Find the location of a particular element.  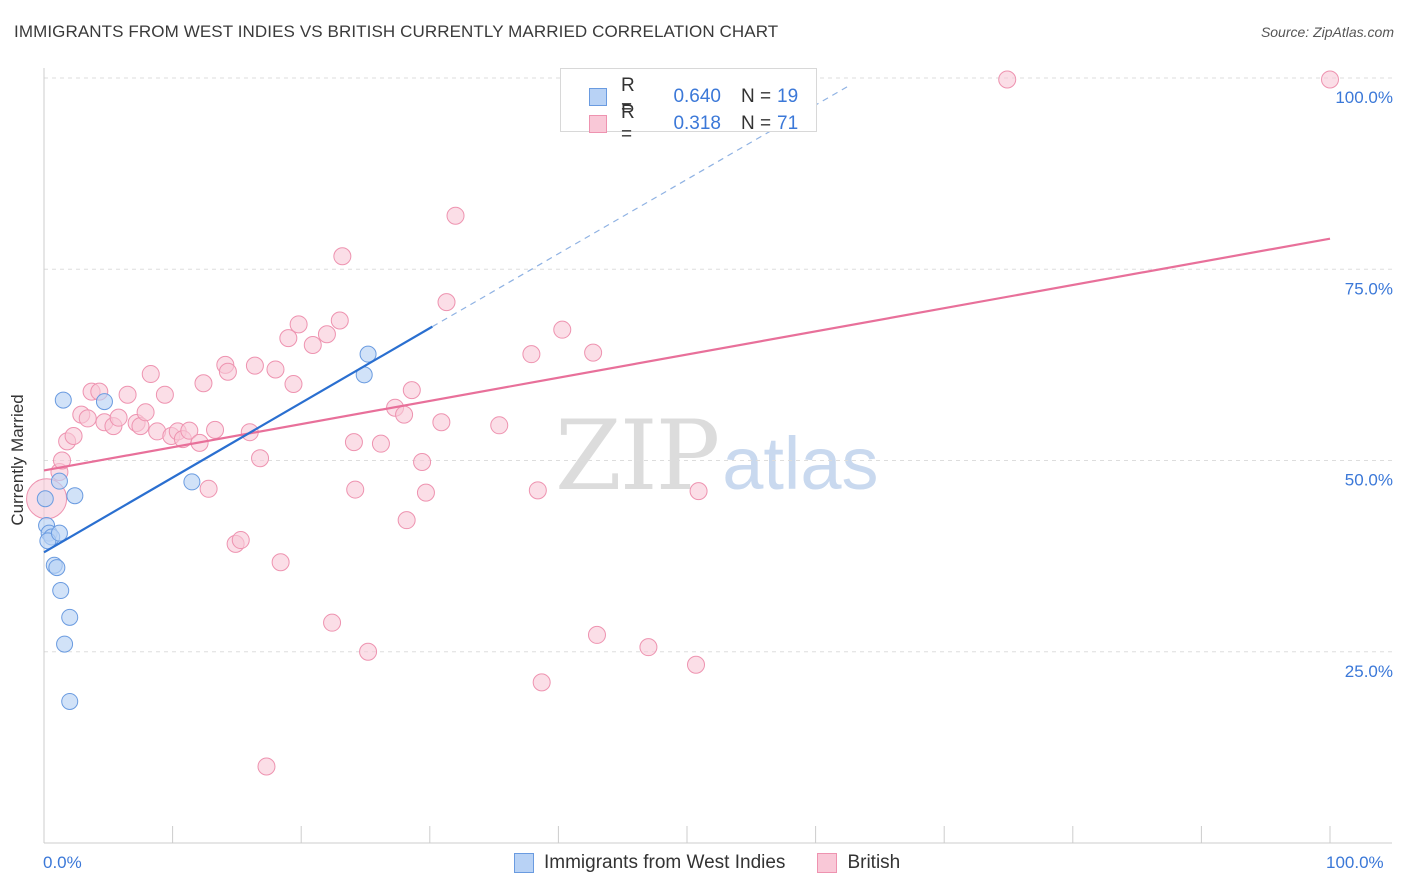

x-tick-label-min: 0.0% is located at coordinates (62, 862).